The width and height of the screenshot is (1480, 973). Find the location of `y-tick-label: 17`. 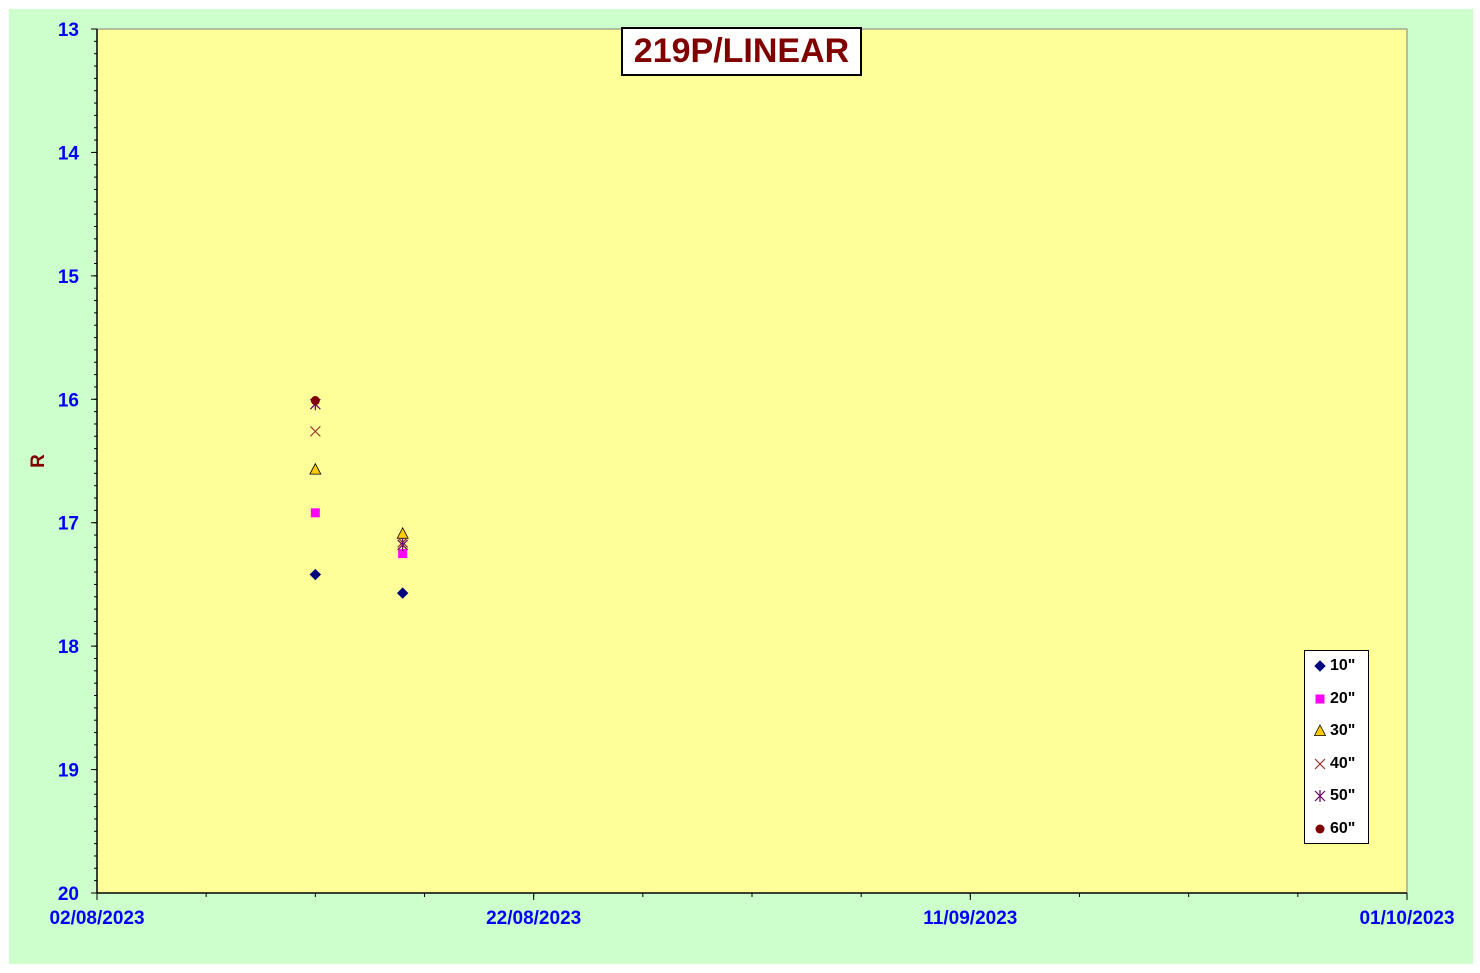

y-tick-label: 17 is located at coordinates (68, 524).